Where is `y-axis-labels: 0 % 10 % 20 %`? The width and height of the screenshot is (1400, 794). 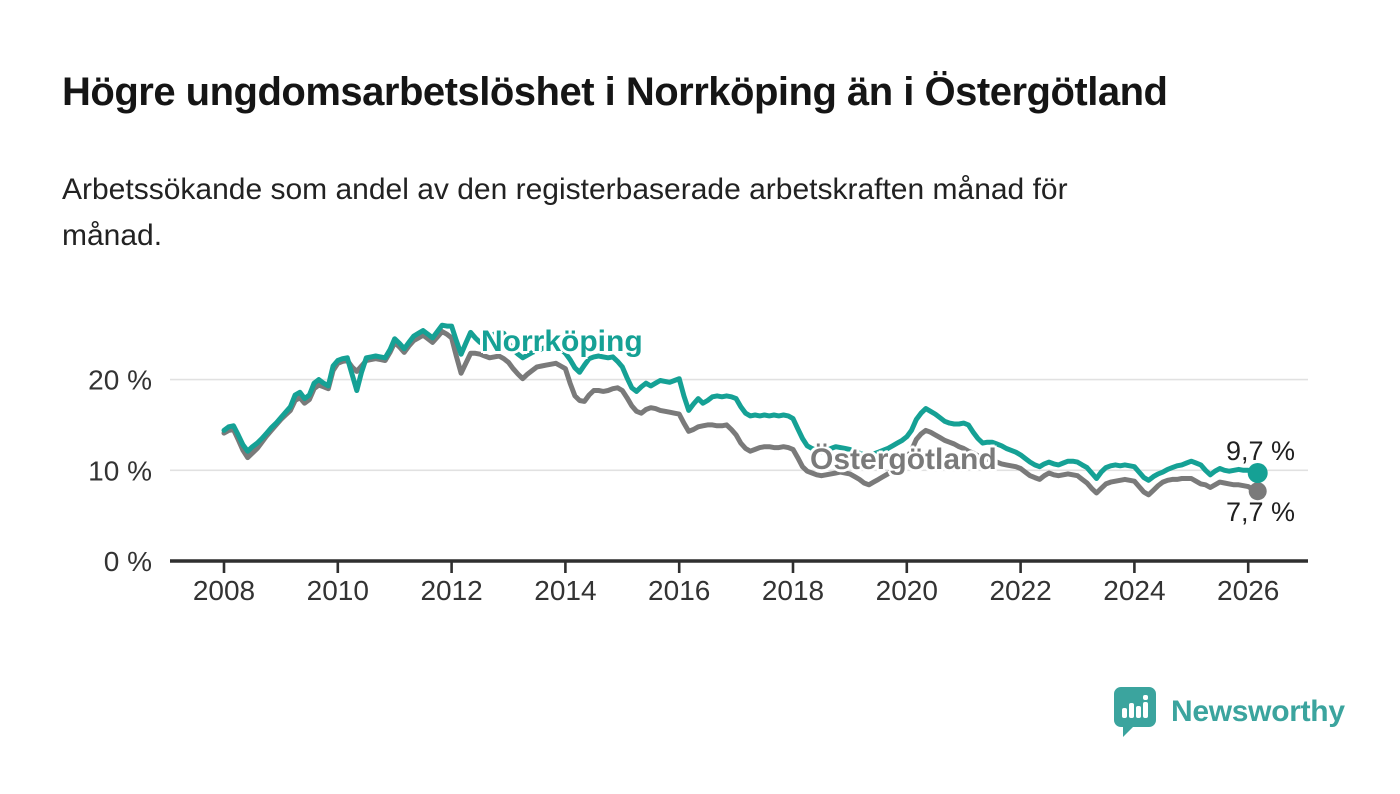
y-axis-labels: 0 % 10 % 20 % is located at coordinates (120, 471).